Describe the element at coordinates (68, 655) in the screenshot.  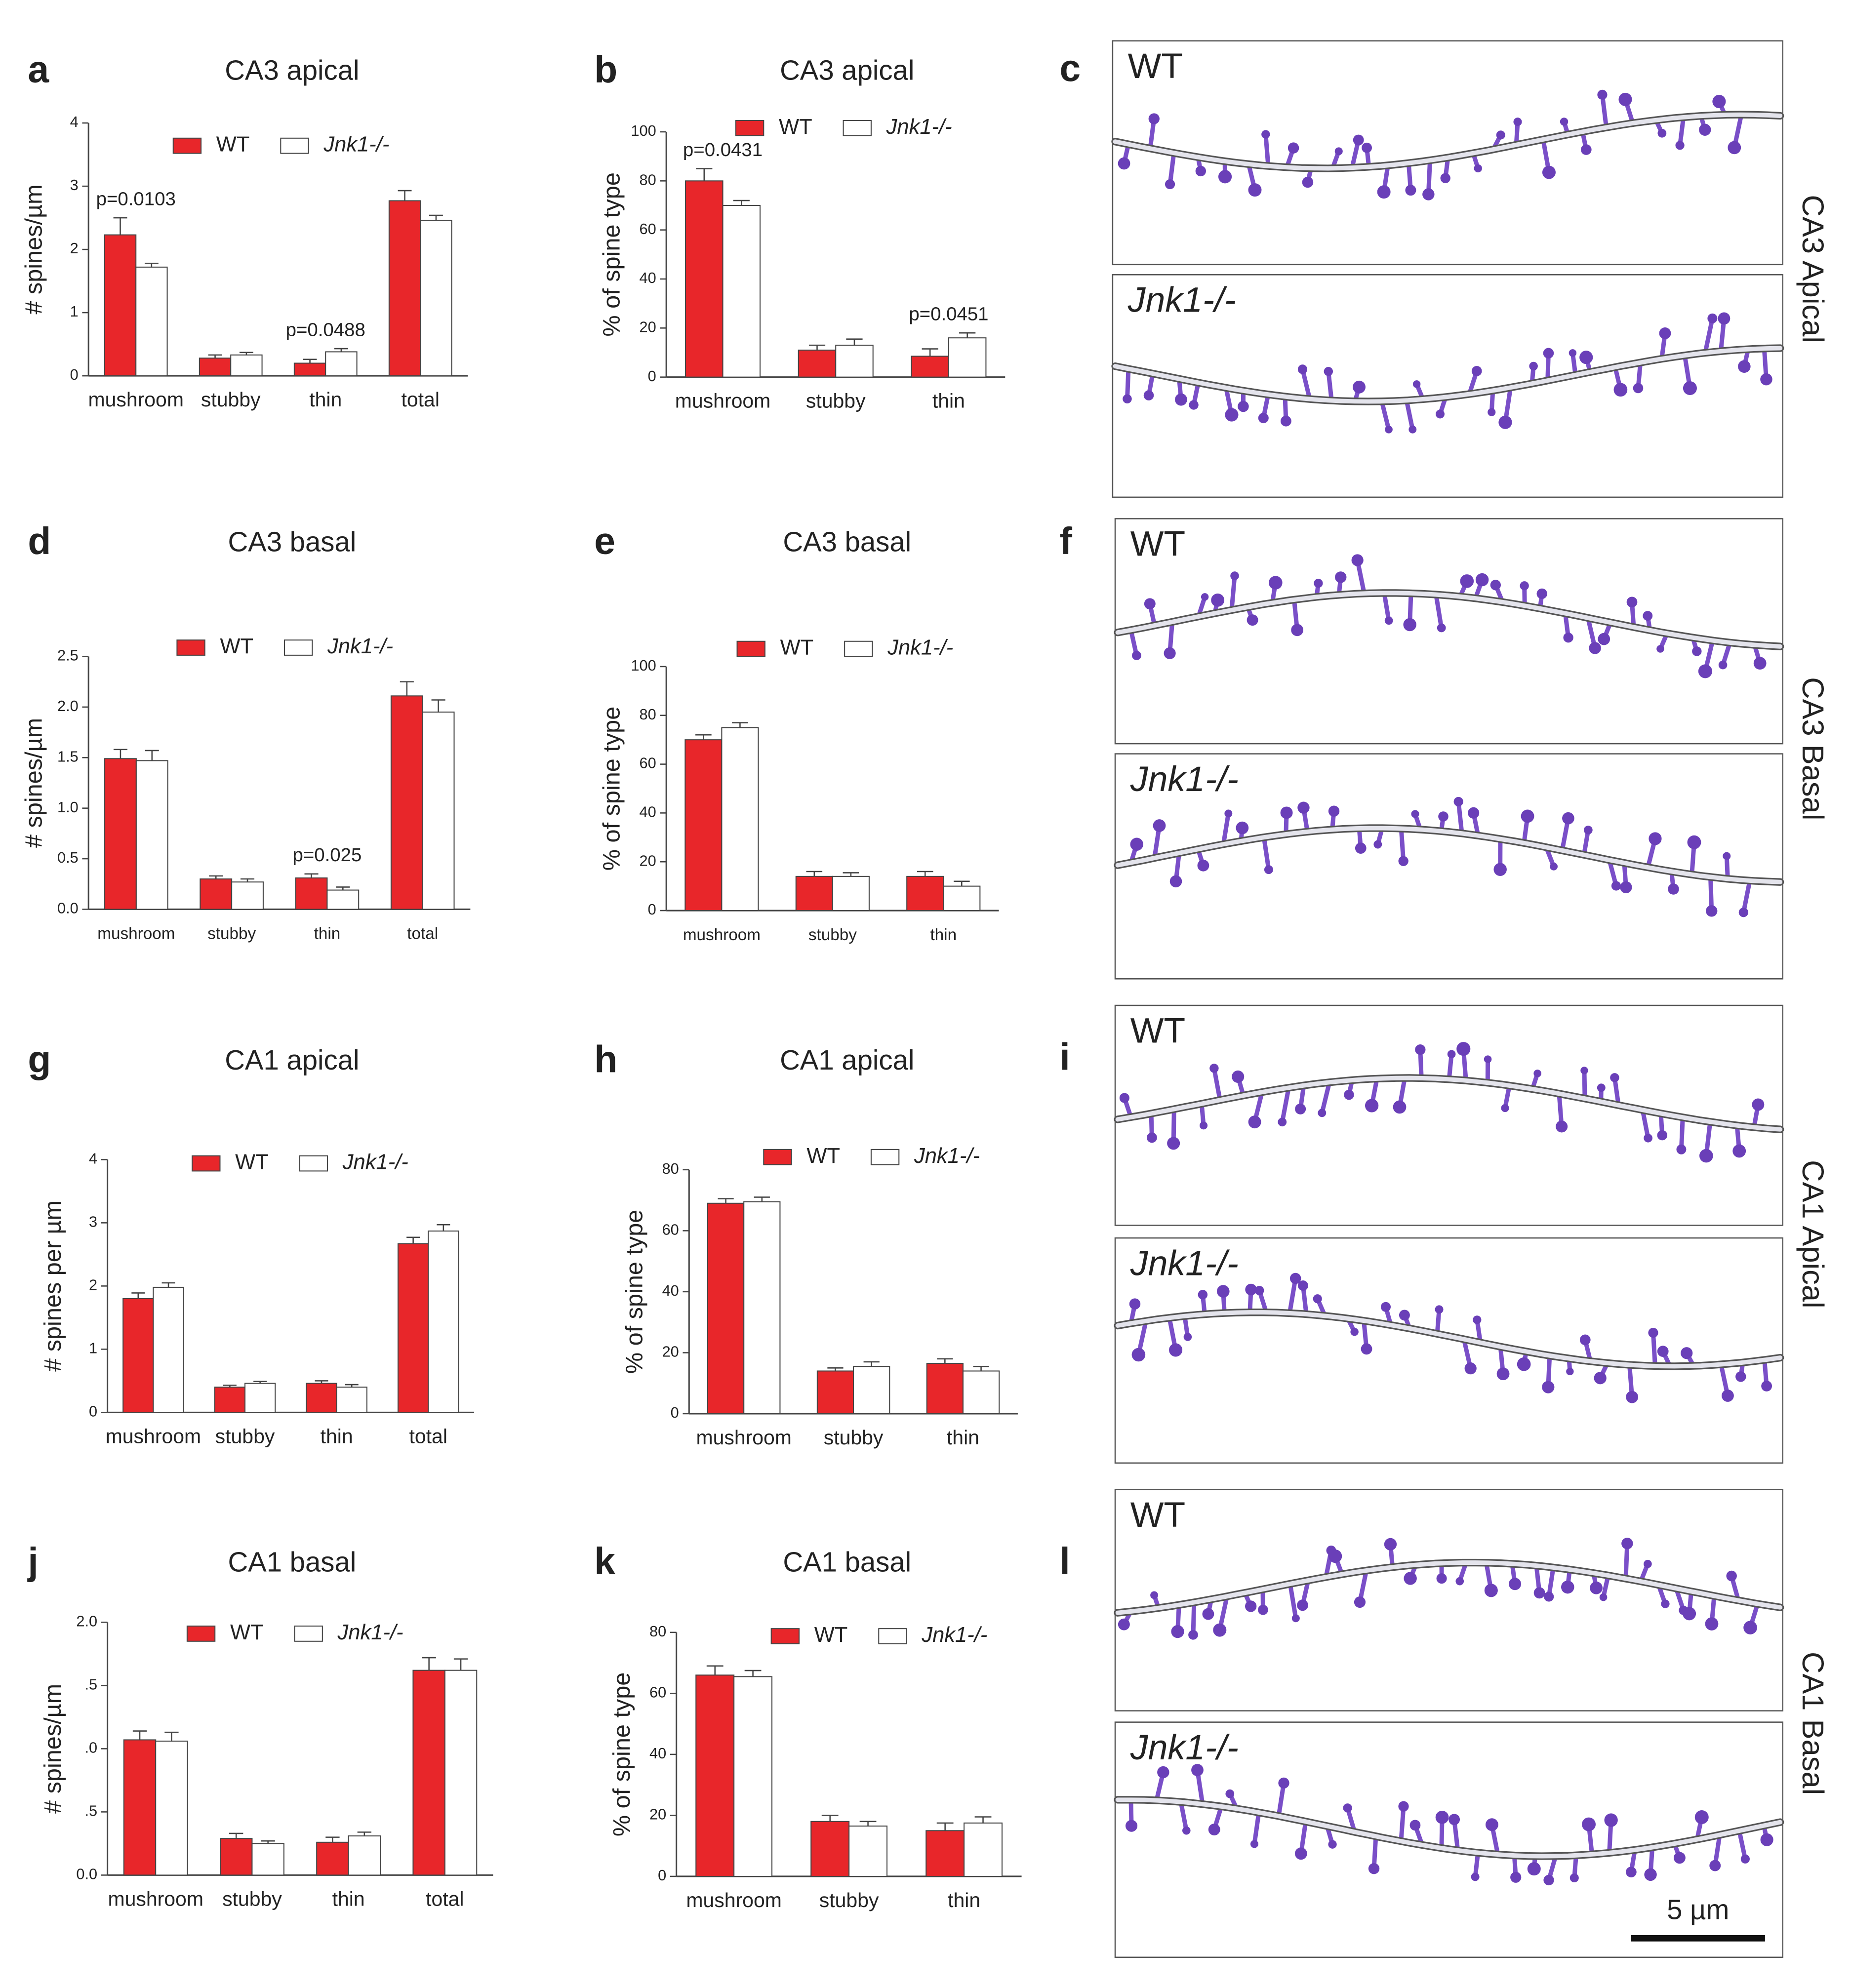
I see `y-tick-label: 2.5` at that location.